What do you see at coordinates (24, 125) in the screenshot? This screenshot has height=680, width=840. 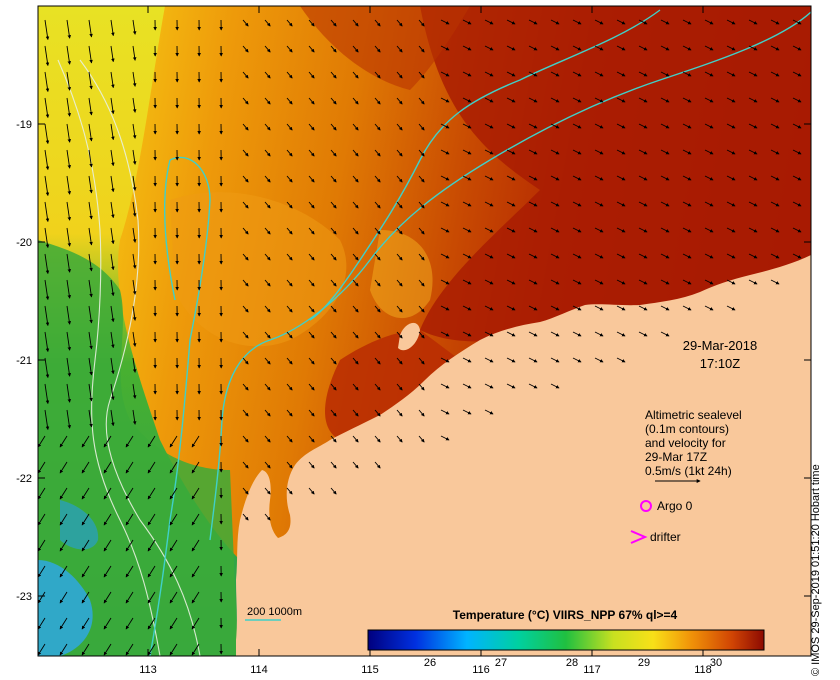 I see `y-tick-label: -19` at bounding box center [24, 125].